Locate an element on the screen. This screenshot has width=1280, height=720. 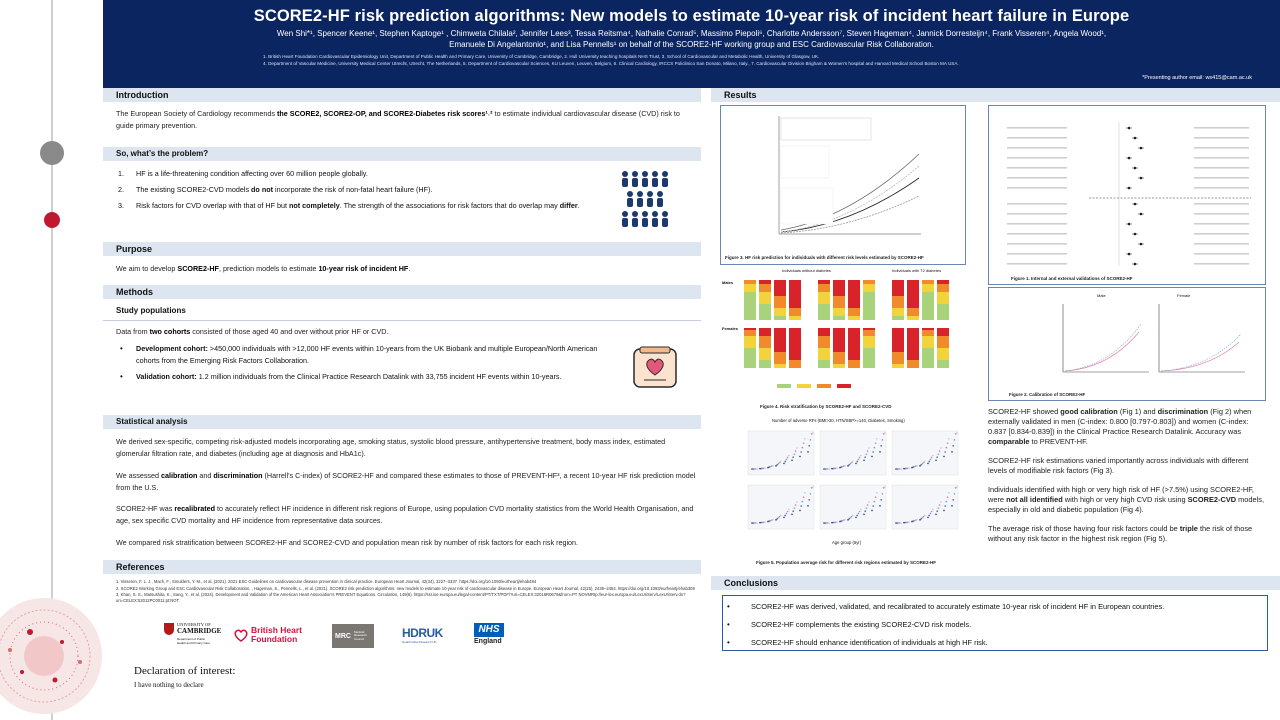
stat-text-part: We assessed is located at coordinates (139, 475).